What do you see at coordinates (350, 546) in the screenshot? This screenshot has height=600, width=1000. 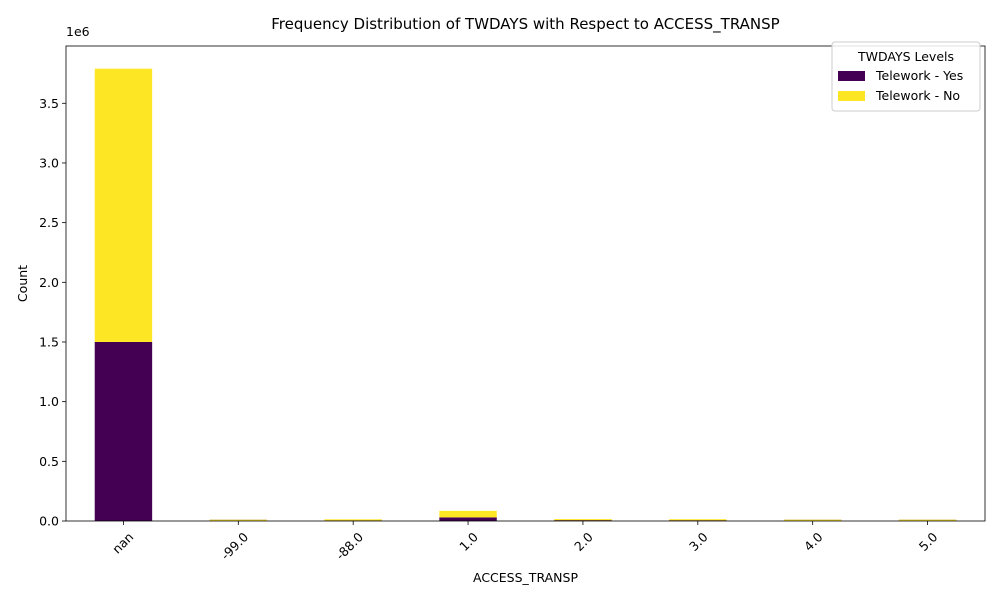 I see `x-tick-label: -88.0` at bounding box center [350, 546].